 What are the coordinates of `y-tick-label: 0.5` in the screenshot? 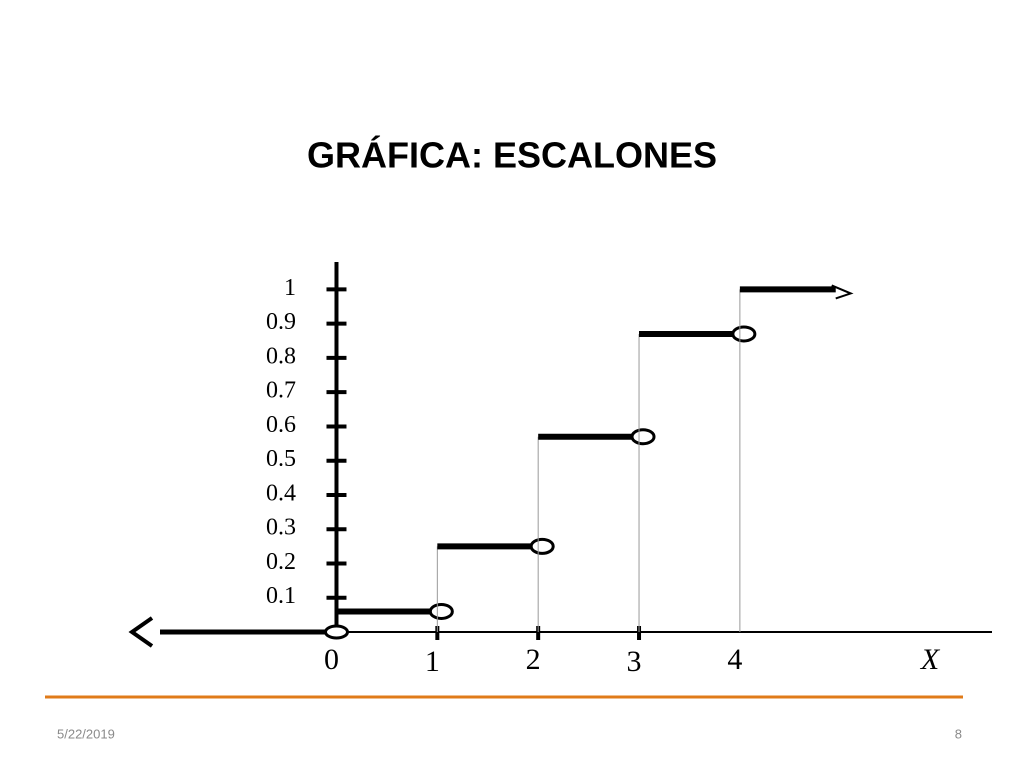 It's located at (281, 459).